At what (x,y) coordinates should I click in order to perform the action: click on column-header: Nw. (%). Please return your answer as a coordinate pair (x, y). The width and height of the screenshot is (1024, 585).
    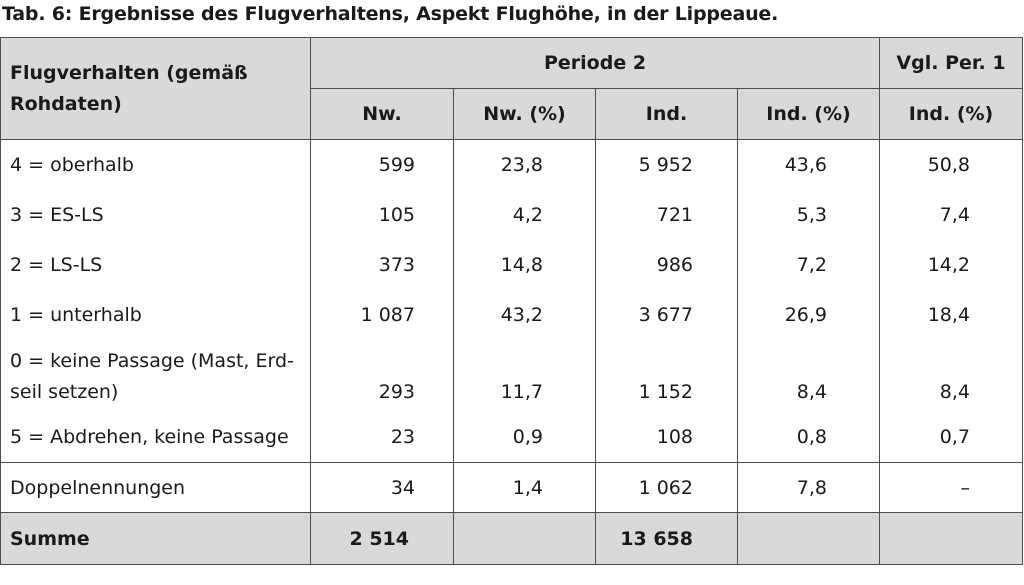
    Looking at the image, I should click on (524, 114).